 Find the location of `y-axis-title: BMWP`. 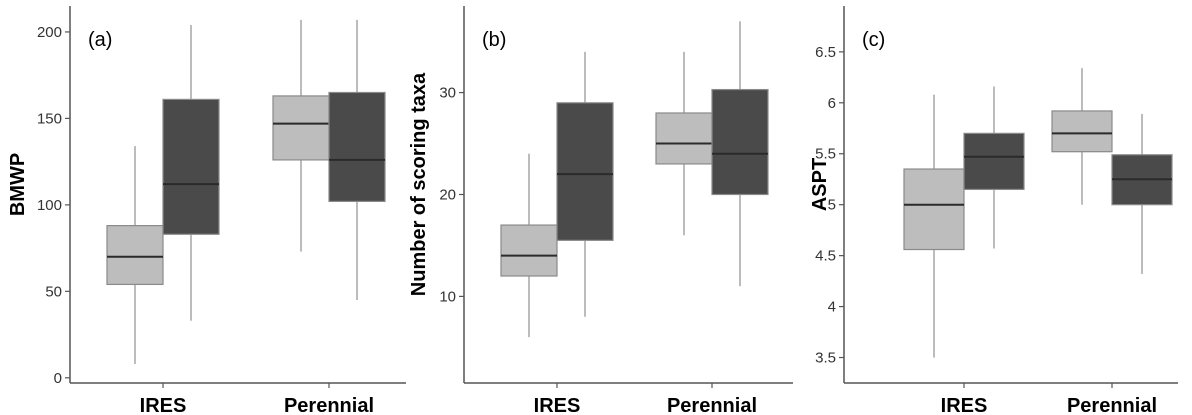

y-axis-title: BMWP is located at coordinates (18, 184).